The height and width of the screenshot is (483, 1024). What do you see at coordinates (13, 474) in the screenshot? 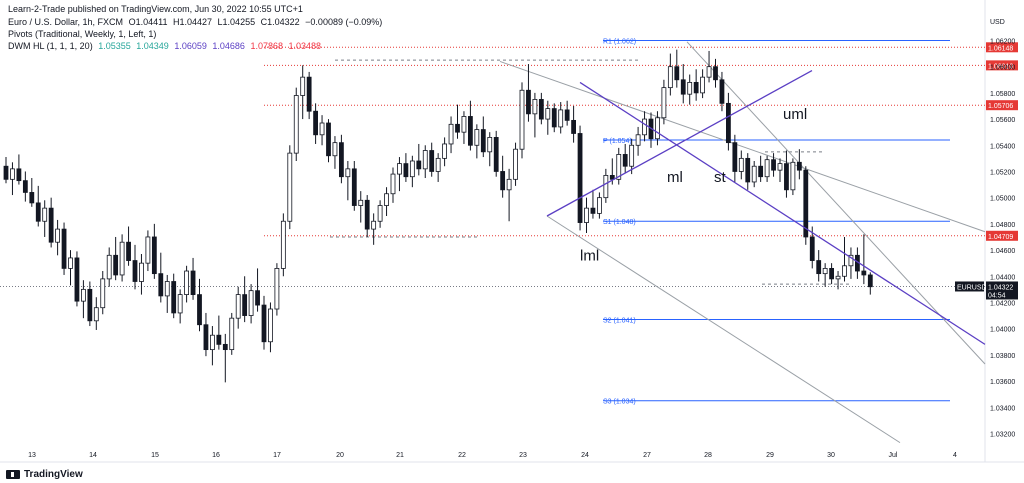
I see `tradingview-mark-icon` at bounding box center [13, 474].